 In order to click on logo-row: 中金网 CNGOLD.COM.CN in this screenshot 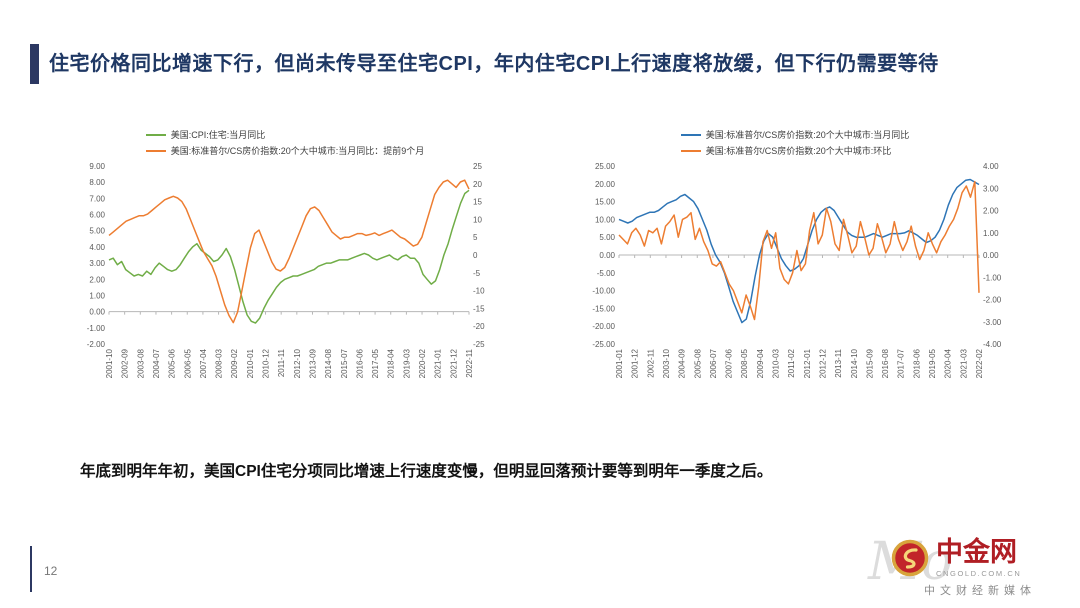, I will do `click(980, 558)`.